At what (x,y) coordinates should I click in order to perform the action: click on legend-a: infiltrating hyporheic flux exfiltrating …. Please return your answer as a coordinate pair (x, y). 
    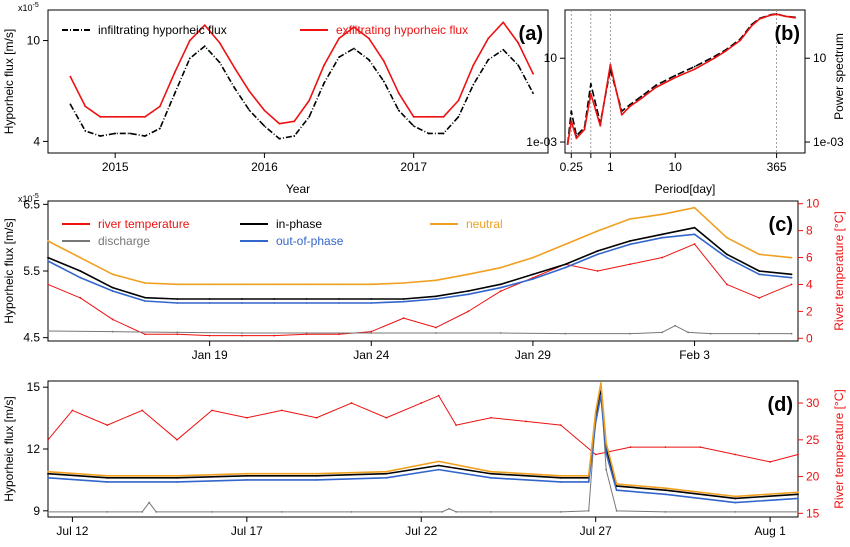
    Looking at the image, I should click on (265, 30).